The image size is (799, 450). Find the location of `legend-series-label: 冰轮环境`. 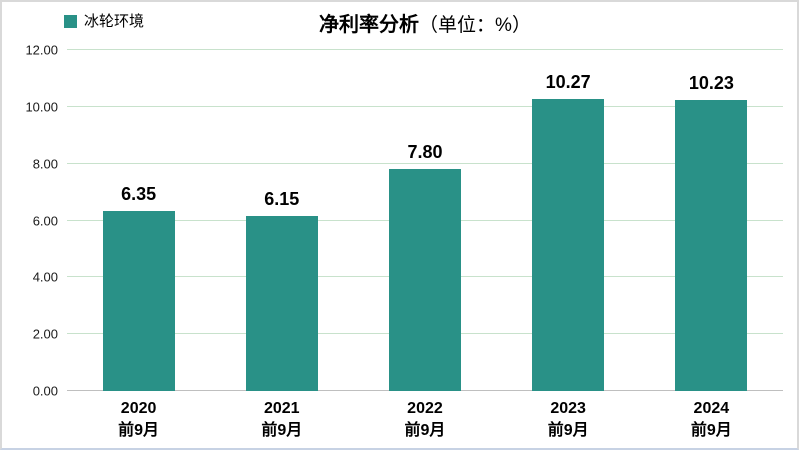

legend-series-label: 冰轮环境 is located at coordinates (114, 21).